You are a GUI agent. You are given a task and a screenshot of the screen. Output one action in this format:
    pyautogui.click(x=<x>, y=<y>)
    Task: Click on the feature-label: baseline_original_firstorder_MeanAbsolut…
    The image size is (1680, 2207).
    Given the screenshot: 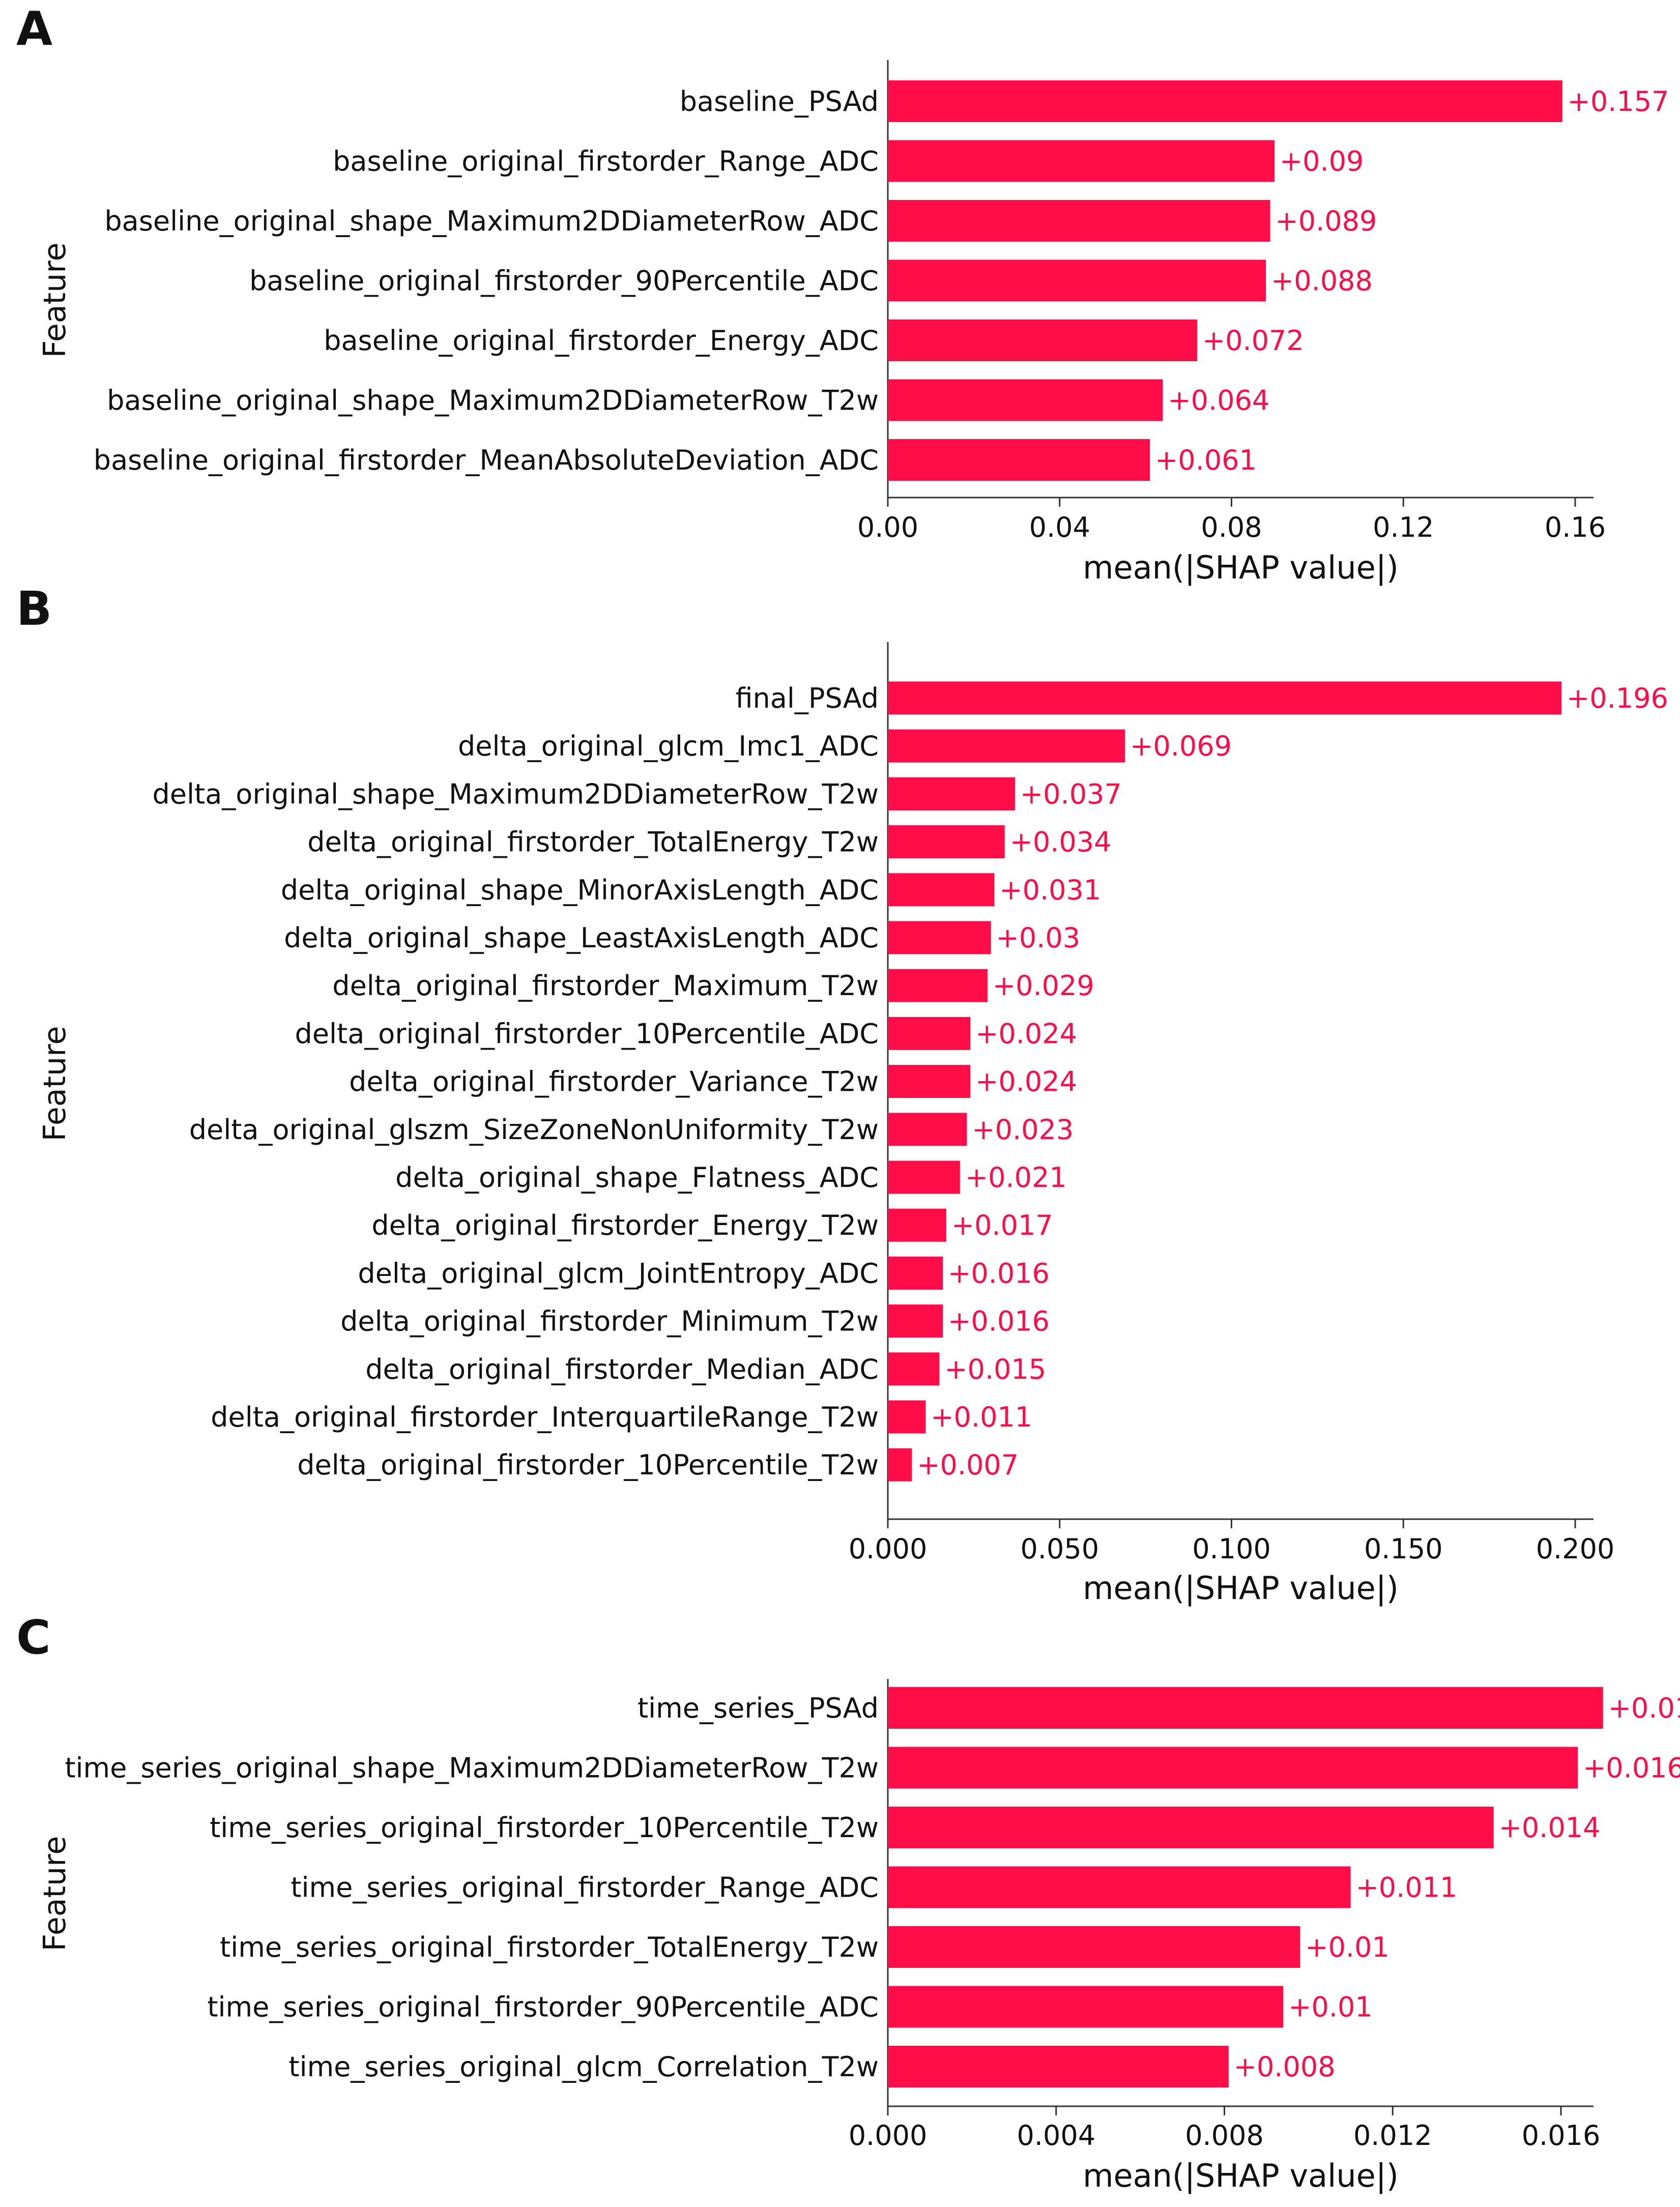 What is the action you would take?
    pyautogui.click(x=487, y=460)
    